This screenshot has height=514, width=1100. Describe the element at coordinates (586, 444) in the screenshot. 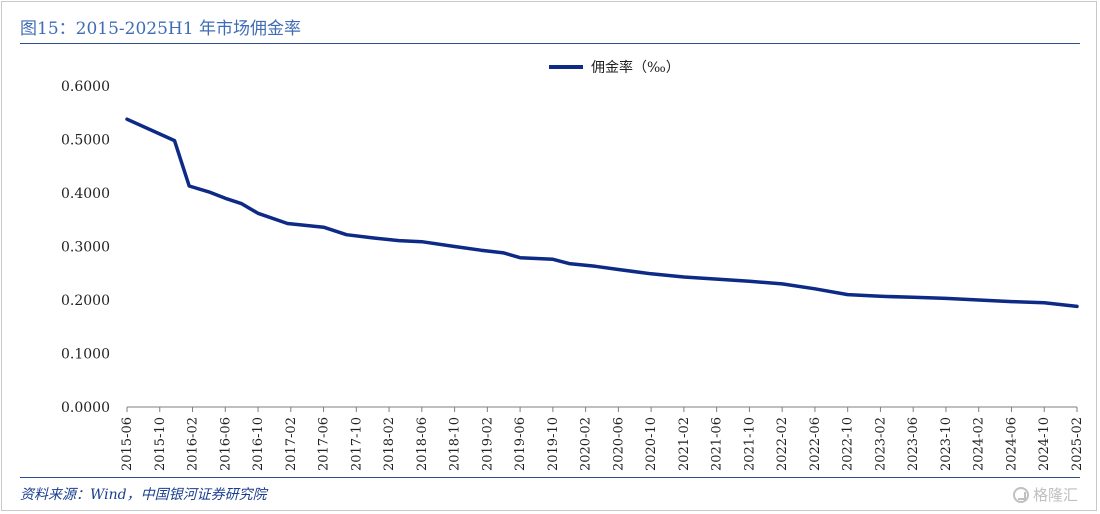

I see `x-tick-label: 2020-02` at that location.